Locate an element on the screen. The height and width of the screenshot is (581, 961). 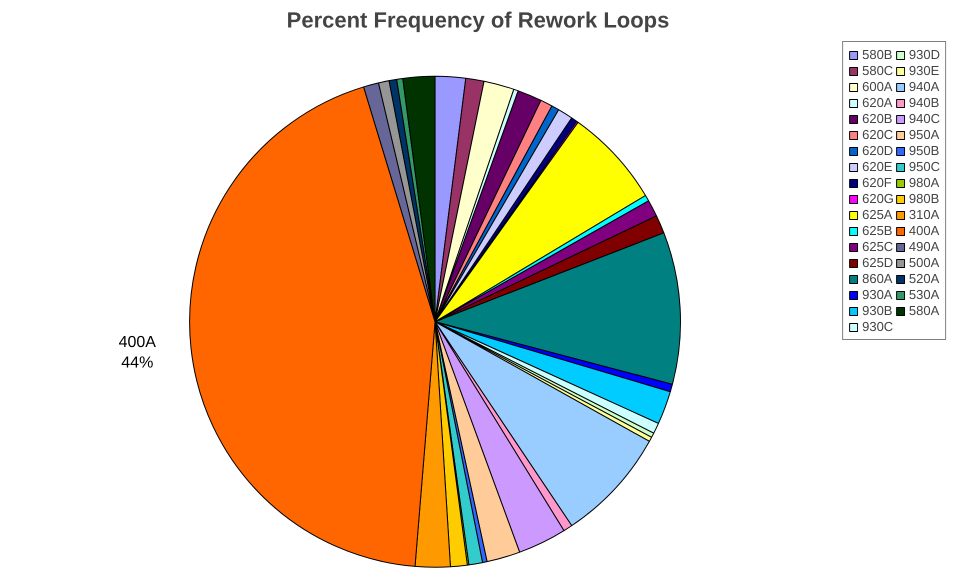
data-label: 44% is located at coordinates (137, 363).